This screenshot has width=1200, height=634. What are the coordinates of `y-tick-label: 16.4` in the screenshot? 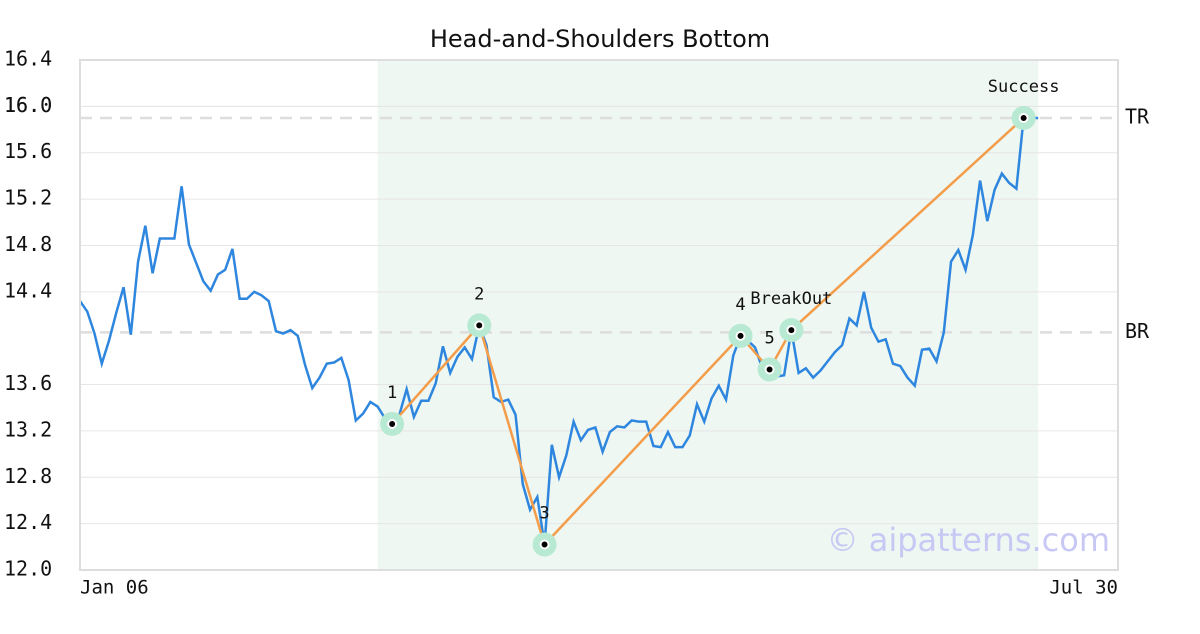 It's located at (28, 59).